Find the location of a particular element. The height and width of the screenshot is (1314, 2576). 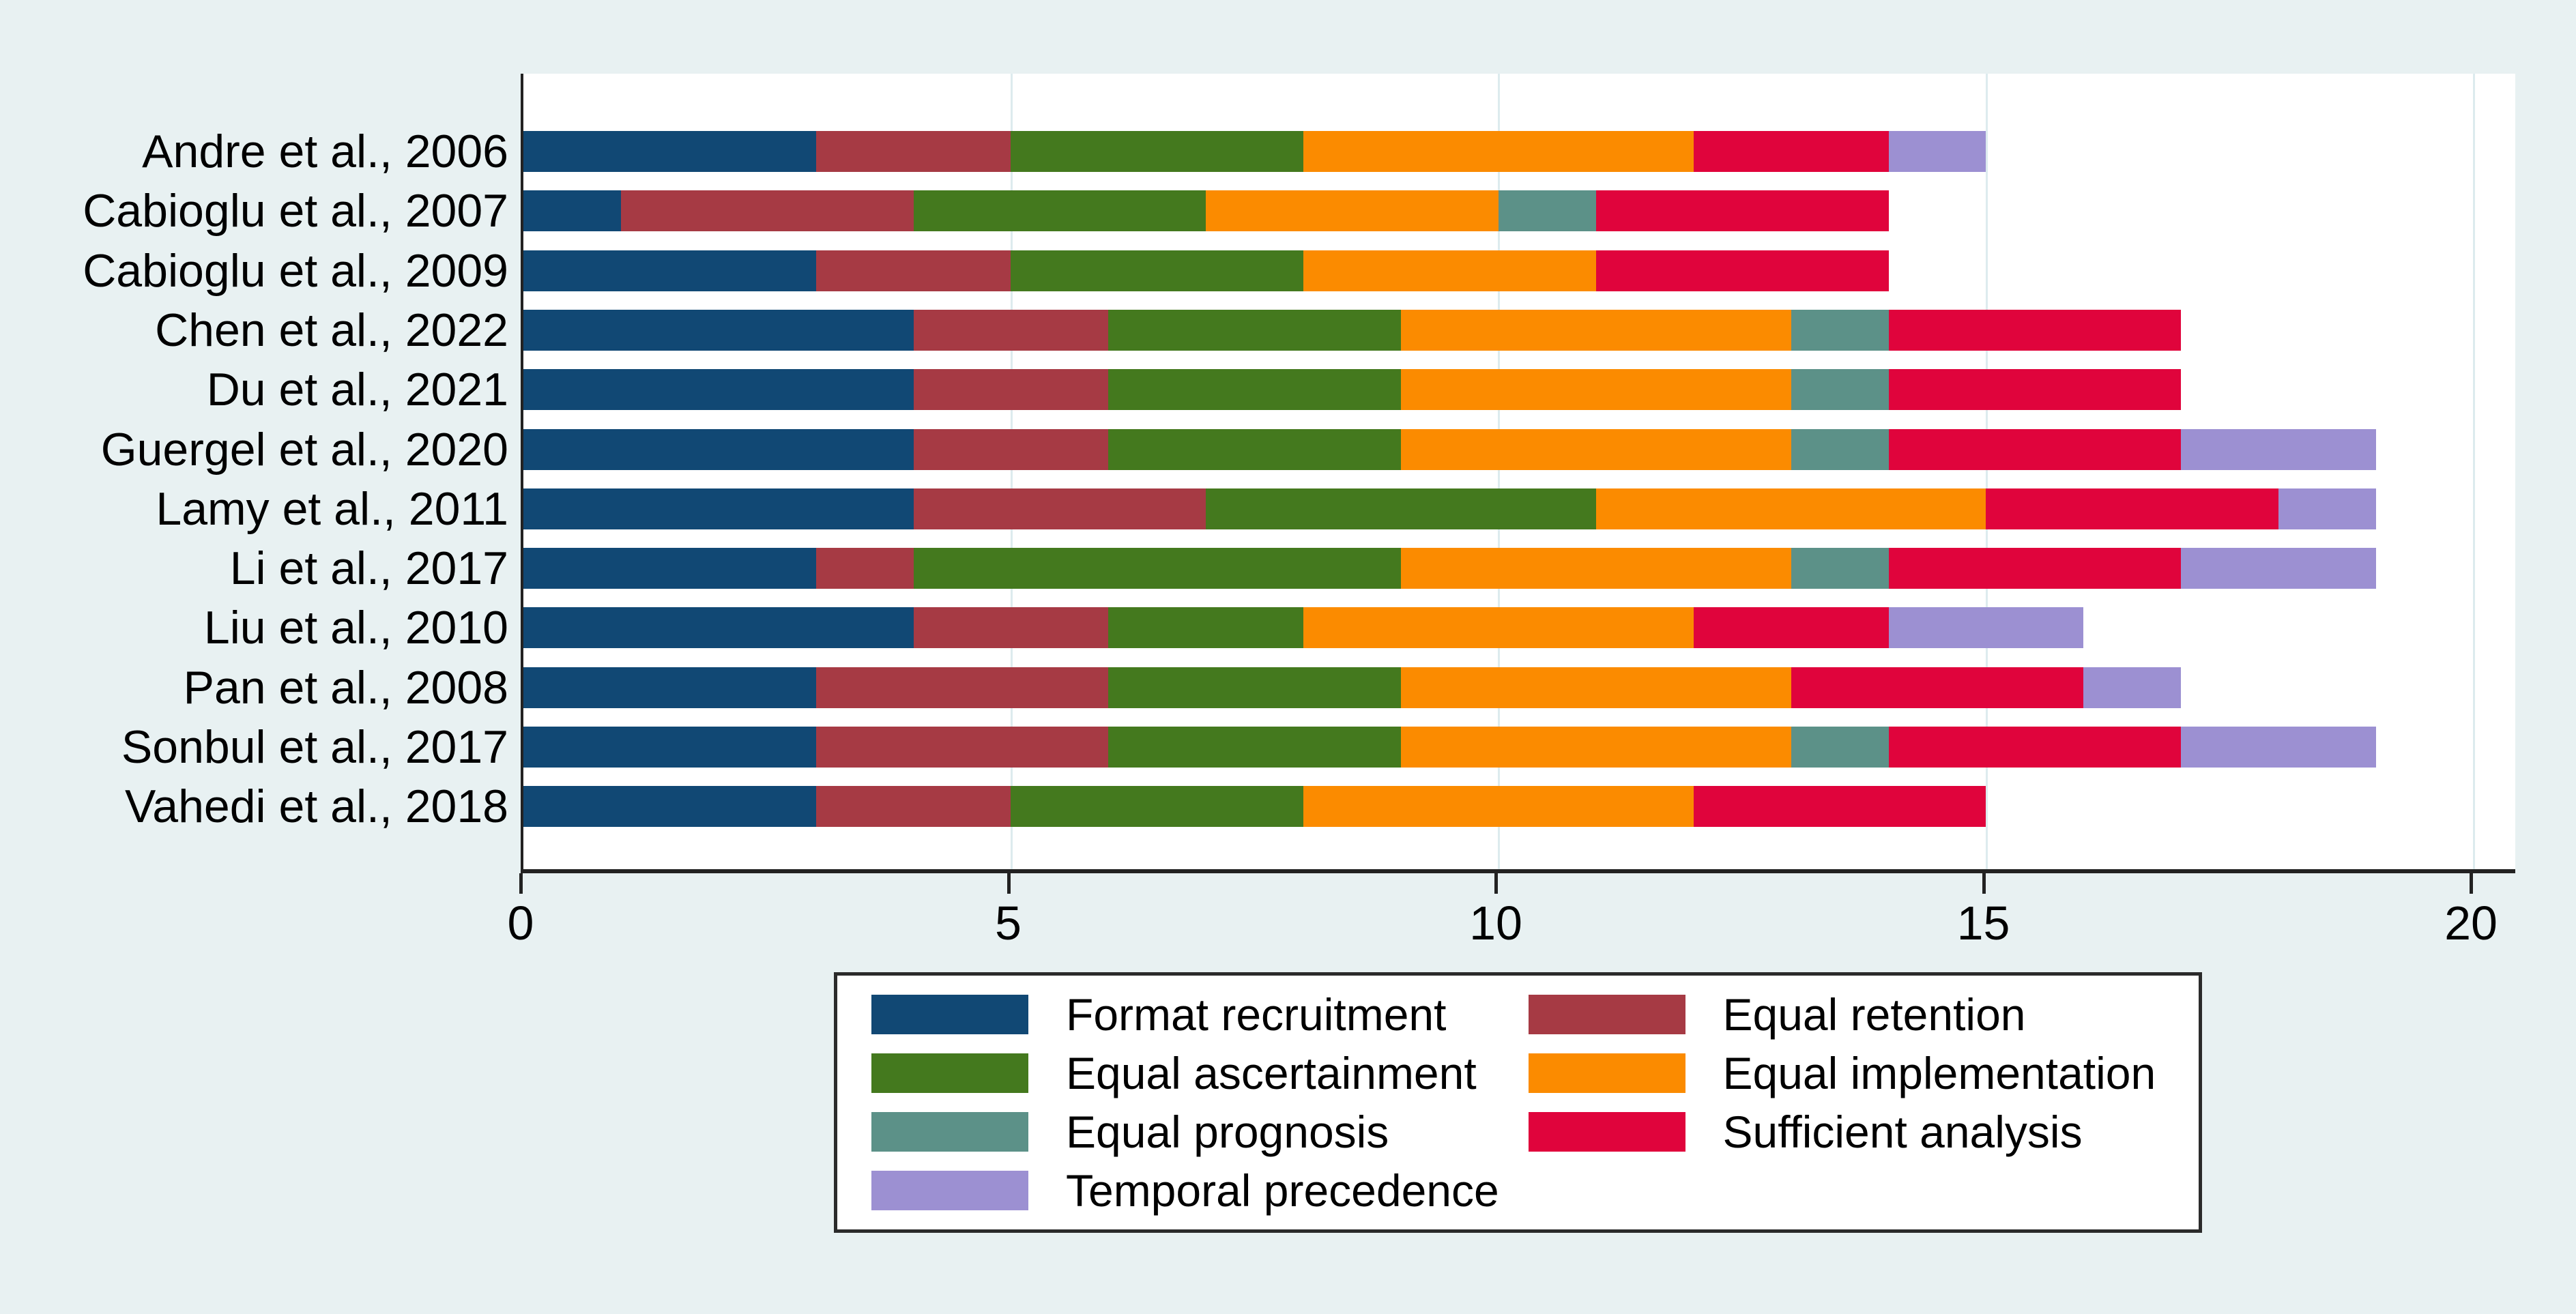

category-label: Chen et al., 2022 is located at coordinates (331, 330).